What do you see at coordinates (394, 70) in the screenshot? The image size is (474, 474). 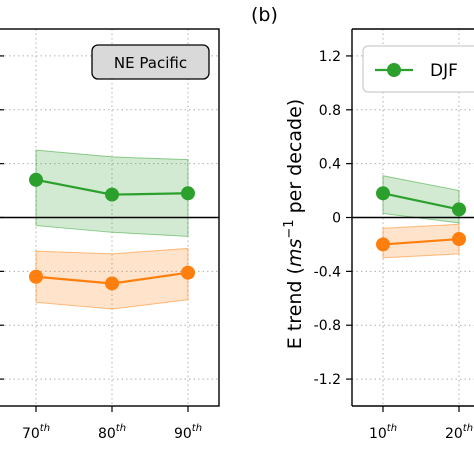 I see `legend-marker-djf` at bounding box center [394, 70].